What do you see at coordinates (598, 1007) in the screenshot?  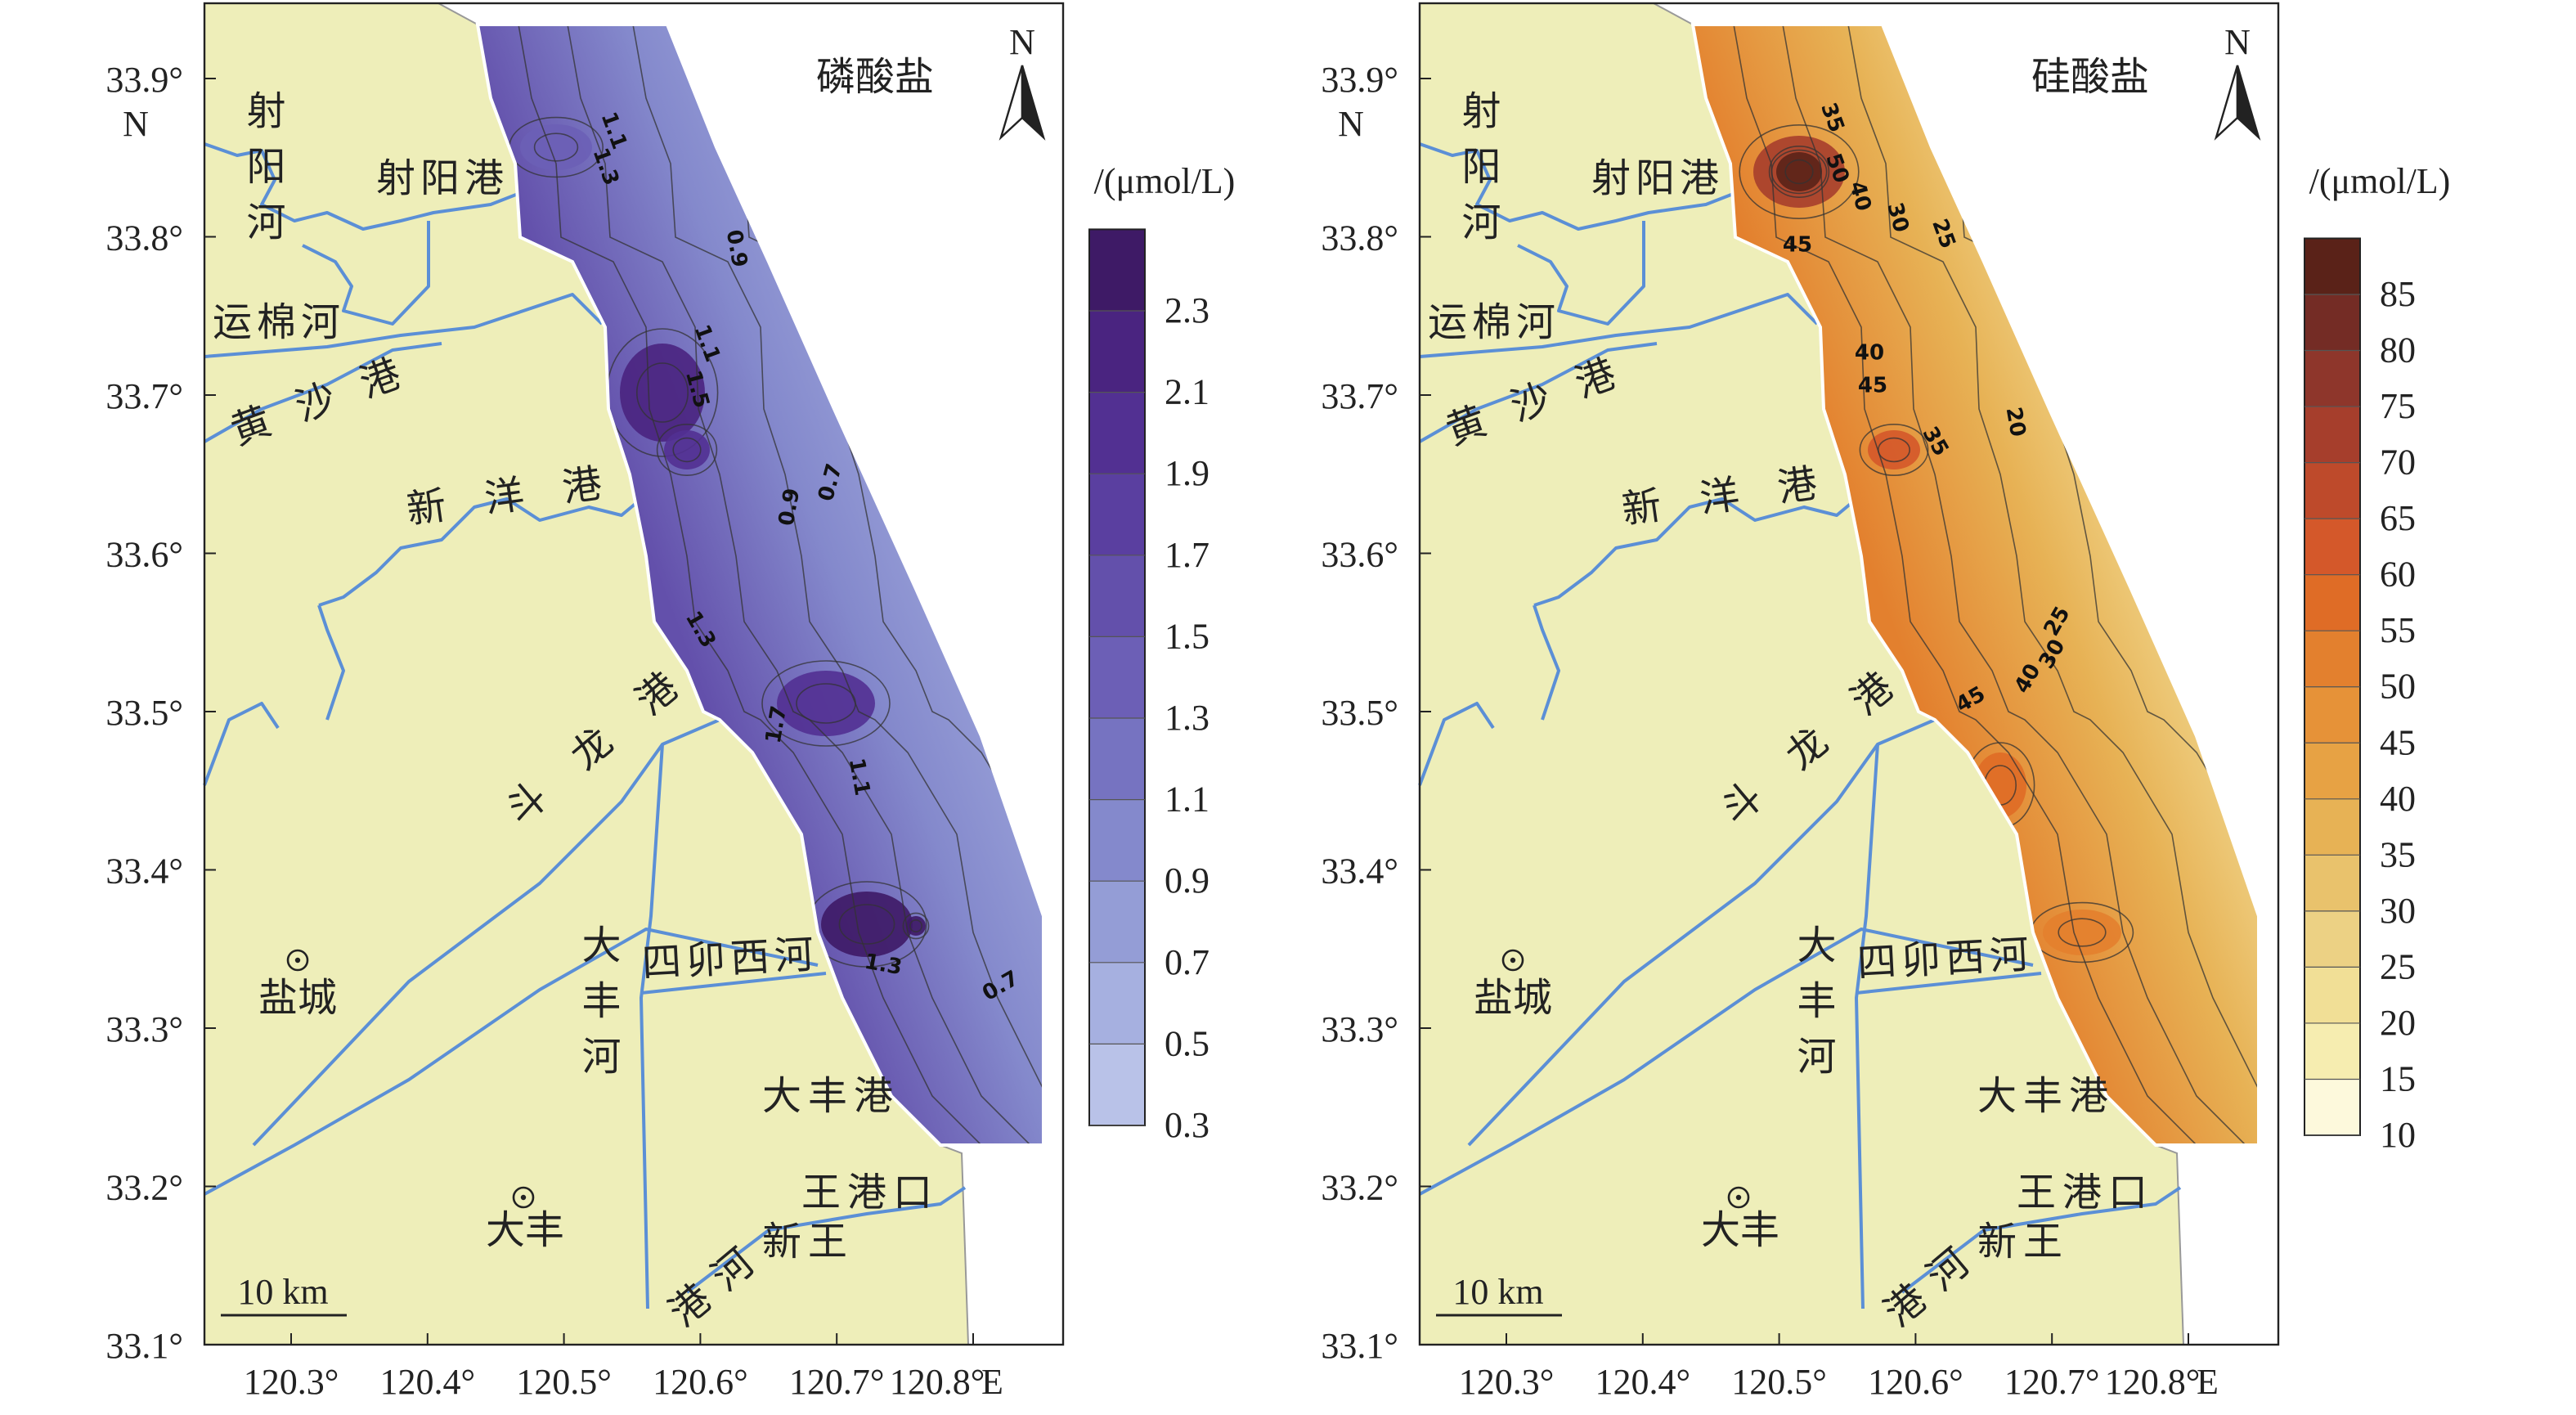 I see `place-name: 大丰河` at bounding box center [598, 1007].